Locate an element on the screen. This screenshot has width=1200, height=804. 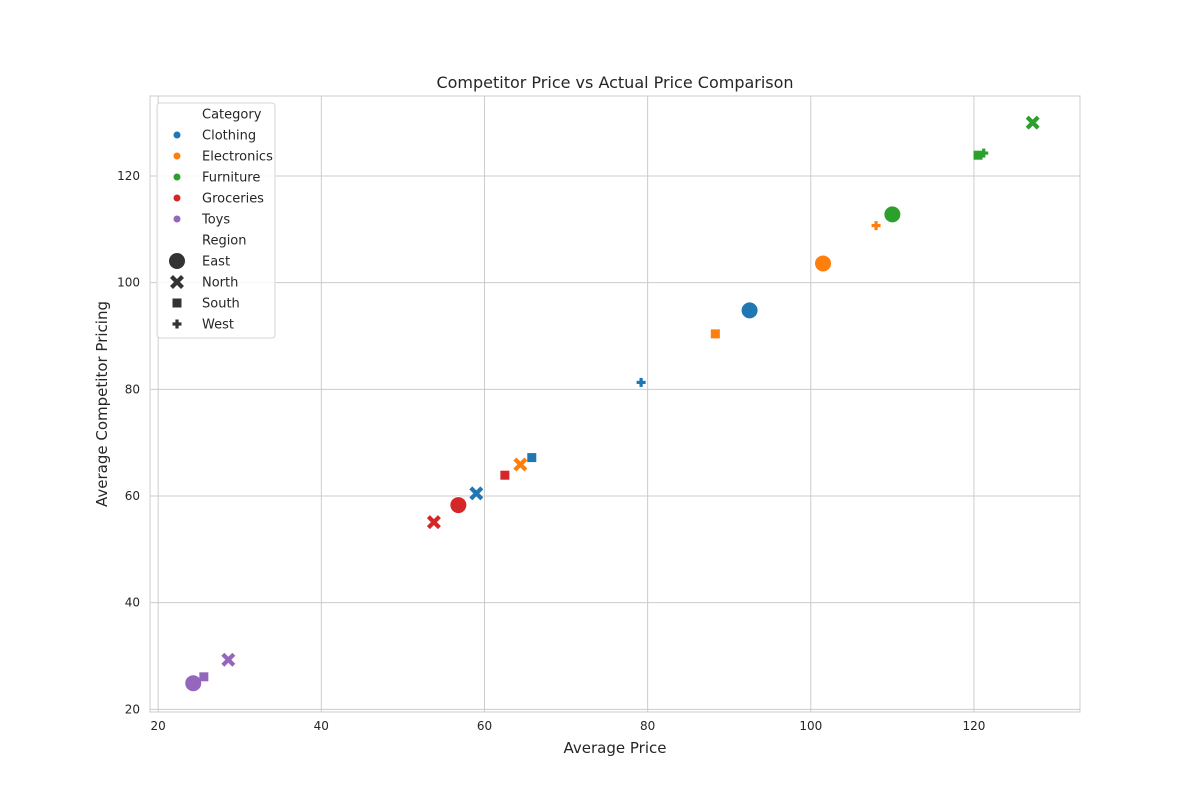
legend-marker-electronics is located at coordinates (177, 156).